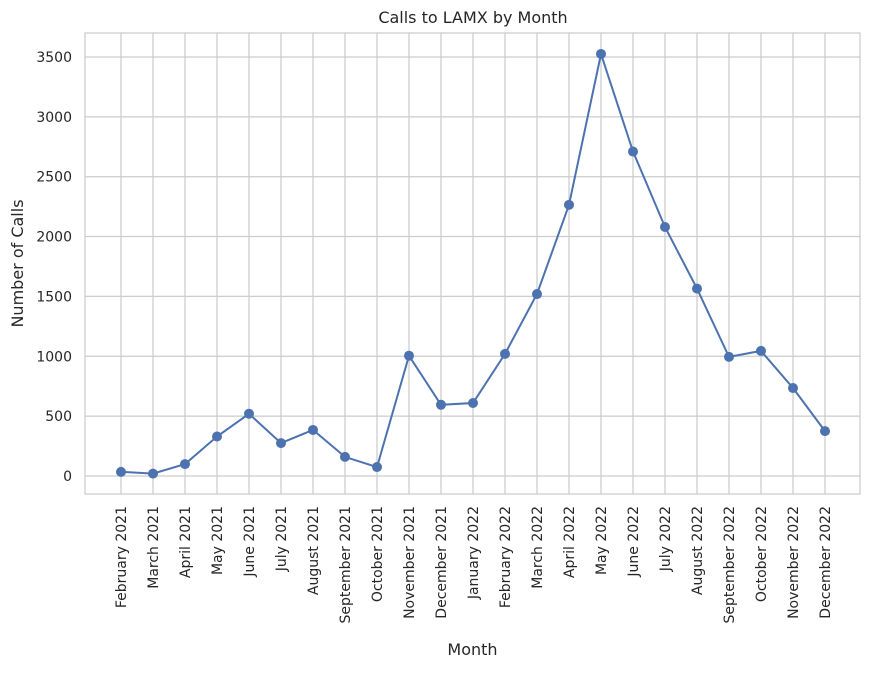 The width and height of the screenshot is (870, 673). What do you see at coordinates (186, 542) in the screenshot?
I see `x-tick-label: April 2021` at bounding box center [186, 542].